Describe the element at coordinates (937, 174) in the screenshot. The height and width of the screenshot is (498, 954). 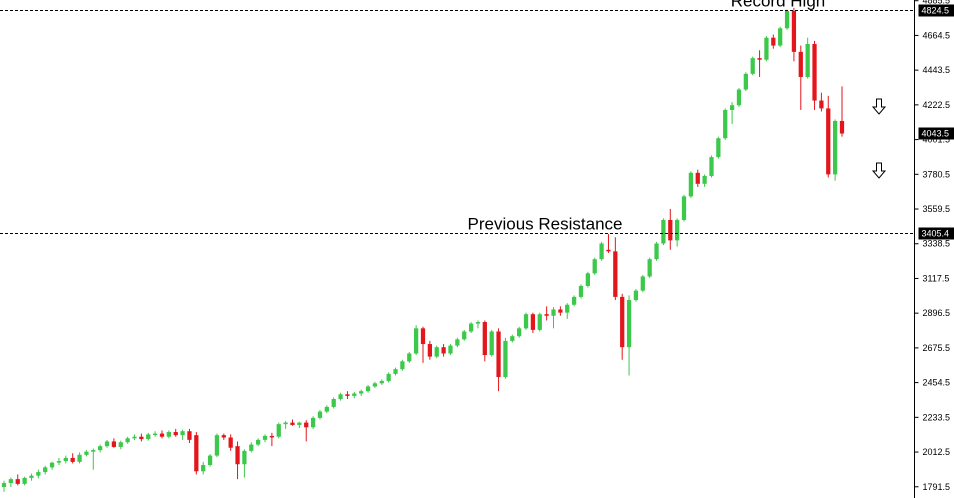
I see `y-tick-label: 3780.5` at that location.